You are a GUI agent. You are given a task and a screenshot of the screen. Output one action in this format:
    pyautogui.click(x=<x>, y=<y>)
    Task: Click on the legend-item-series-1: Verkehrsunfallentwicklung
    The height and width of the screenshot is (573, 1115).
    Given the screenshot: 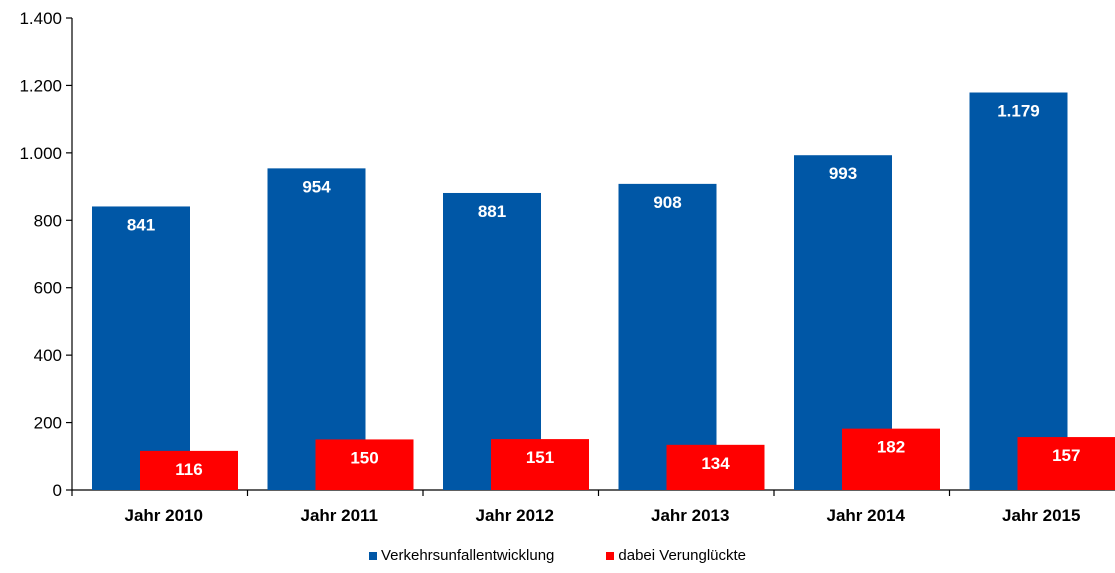 What is the action you would take?
    pyautogui.click(x=461, y=555)
    